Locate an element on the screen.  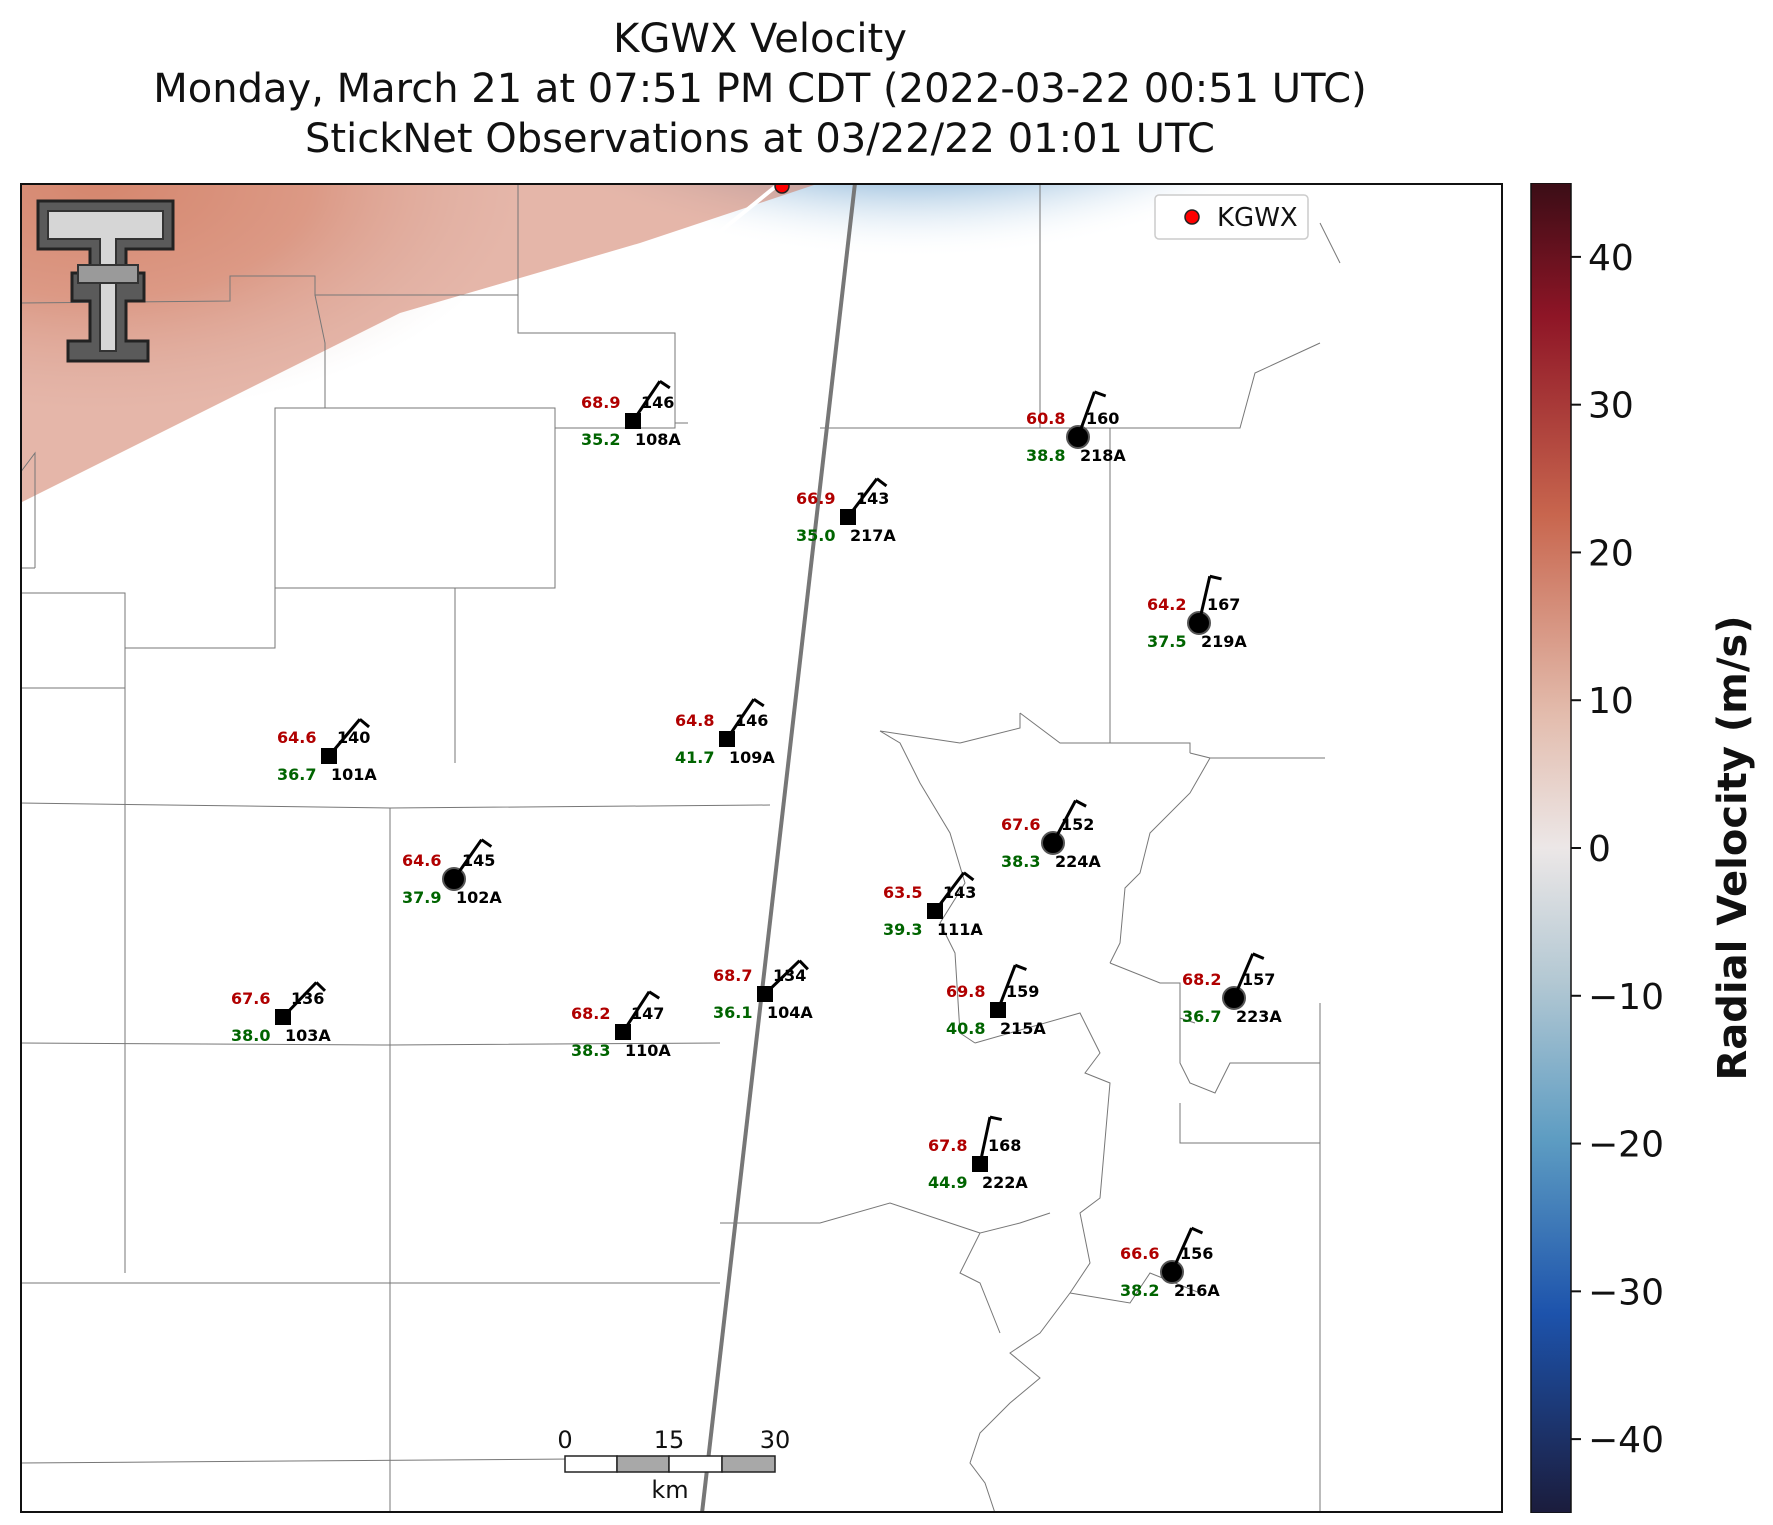
station-dewpoint: 44.9 is located at coordinates (947, 1182).